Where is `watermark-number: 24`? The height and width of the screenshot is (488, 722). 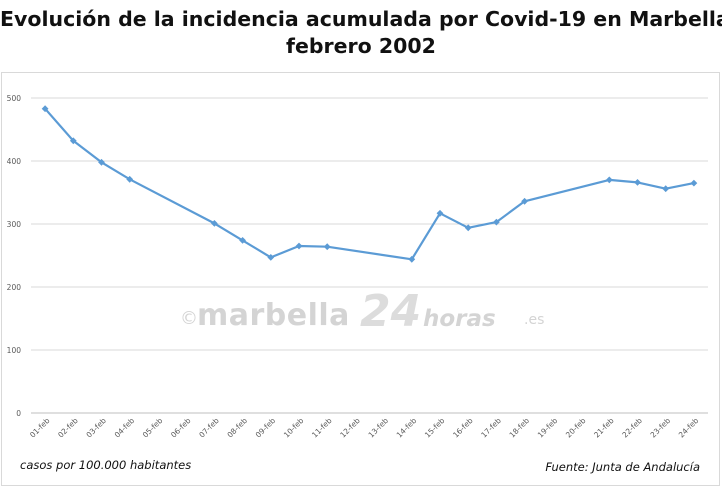 watermark-number: 24 is located at coordinates (391, 311).